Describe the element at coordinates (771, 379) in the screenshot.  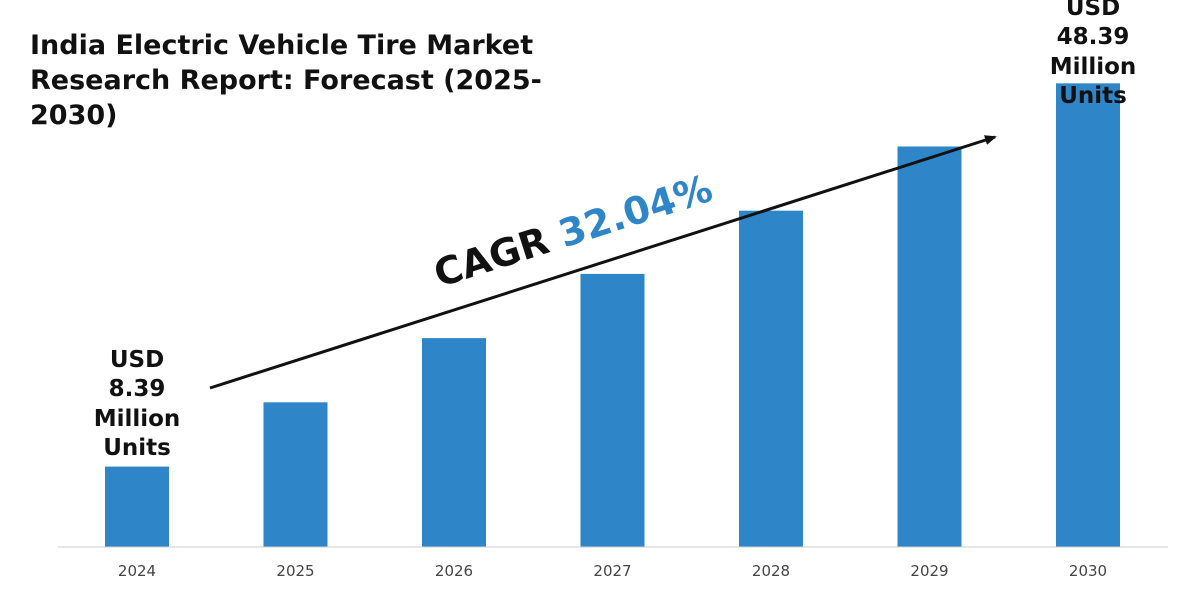
I see `bar-2028` at that location.